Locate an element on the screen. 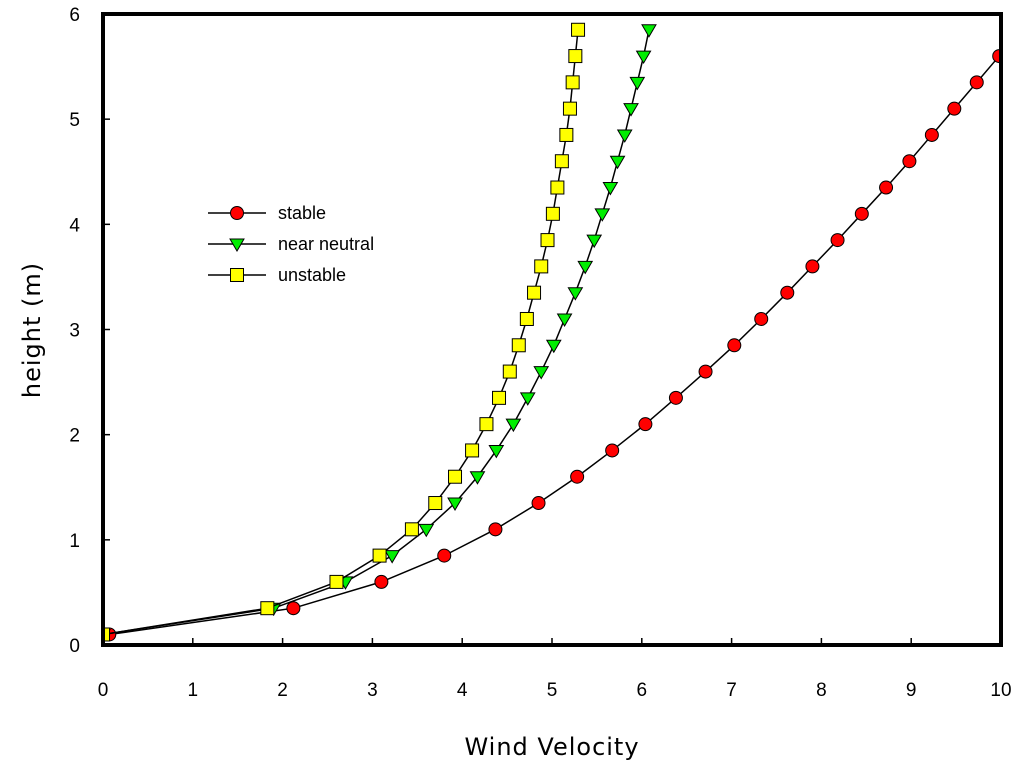 Image resolution: width=1022 pixels, height=765 pixels. x-tick-label: 8 is located at coordinates (821, 690).